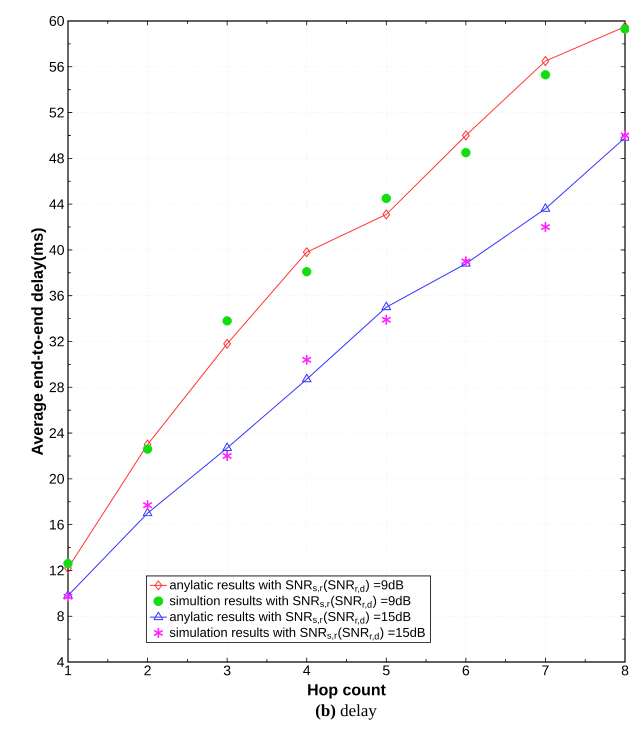  Describe the element at coordinates (57, 479) in the screenshot. I see `y-tick-label: 20` at that location.